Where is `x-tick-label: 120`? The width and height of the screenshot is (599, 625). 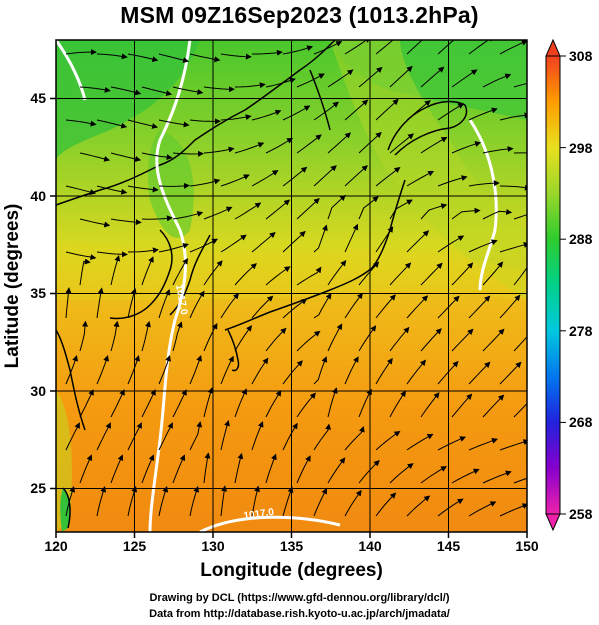
x-tick-label: 120 is located at coordinates (56, 546).